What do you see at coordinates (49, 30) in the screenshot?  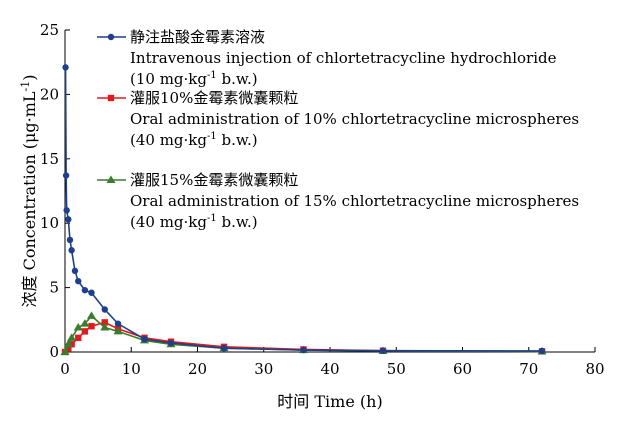 I see `y-tick-label: 25` at bounding box center [49, 30].